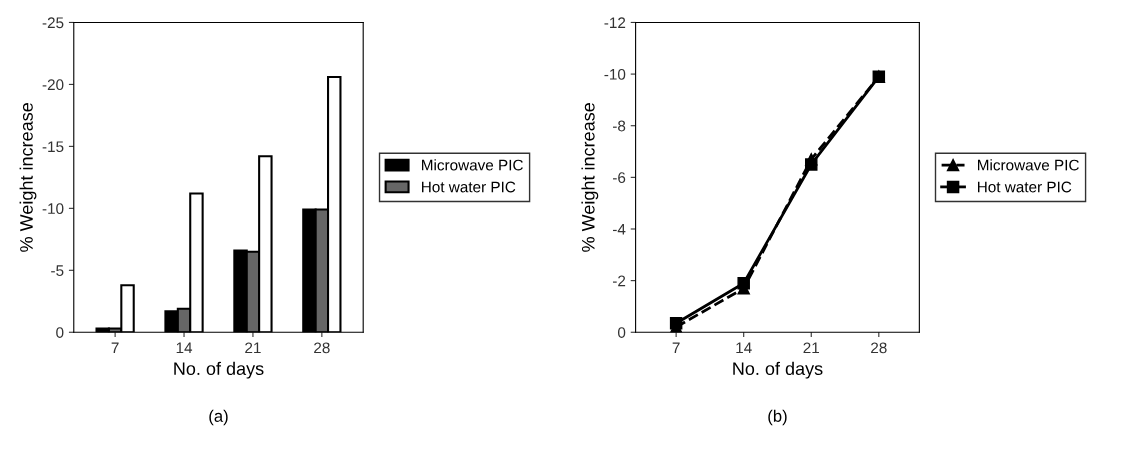 The width and height of the screenshot is (1135, 449). I want to click on y-tick-label: -20, so click(53, 85).